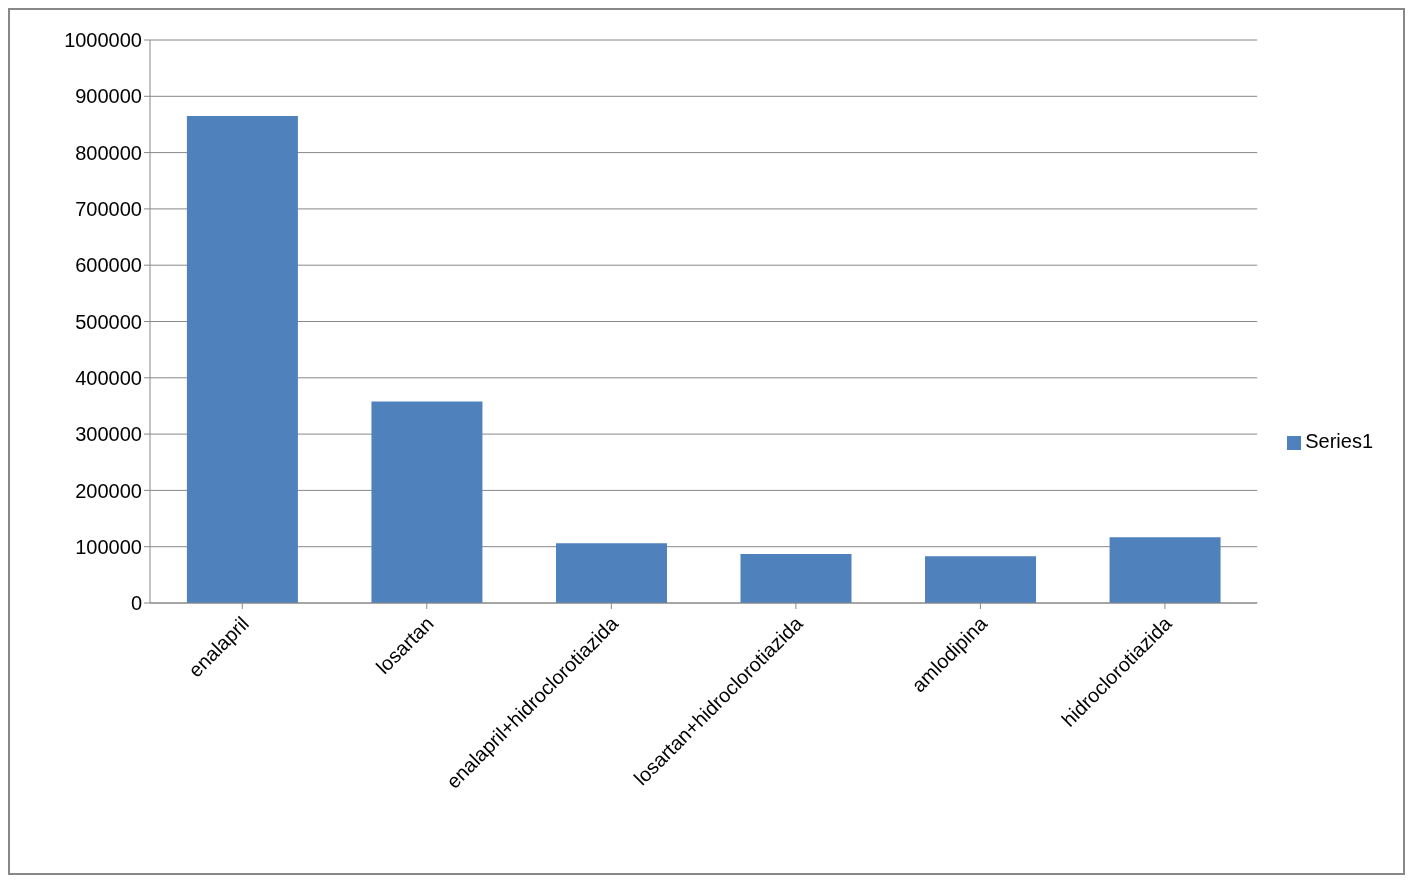 The image size is (1417, 887). I want to click on y-tick-label: 1000000, so click(103, 40).